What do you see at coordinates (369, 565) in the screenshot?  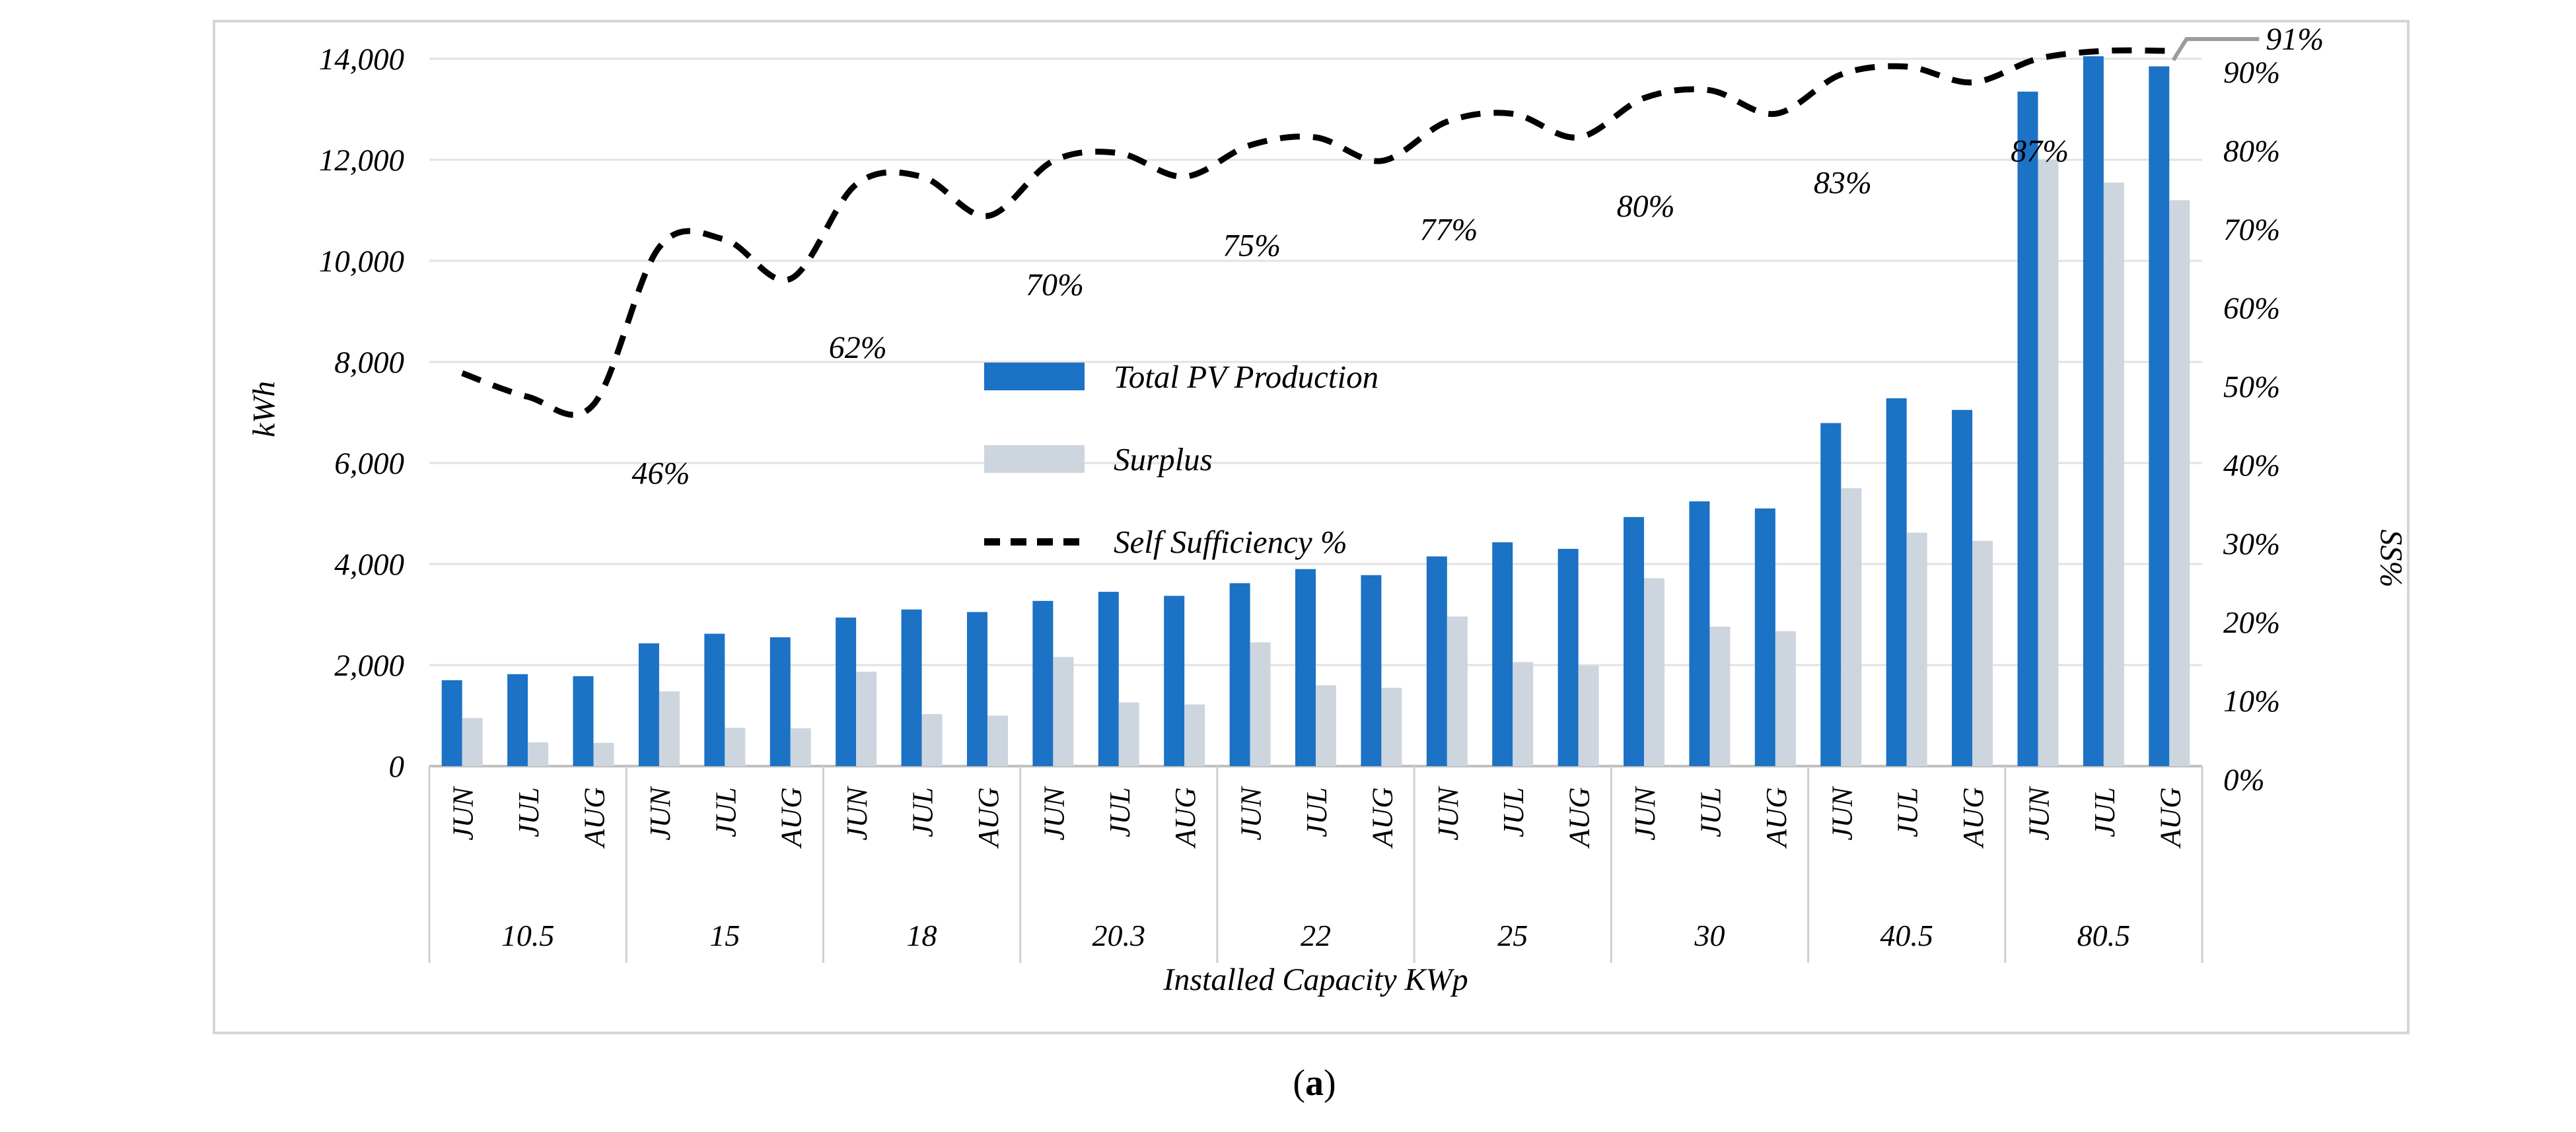 I see `y-axis-tick-label: 4,000` at bounding box center [369, 565].